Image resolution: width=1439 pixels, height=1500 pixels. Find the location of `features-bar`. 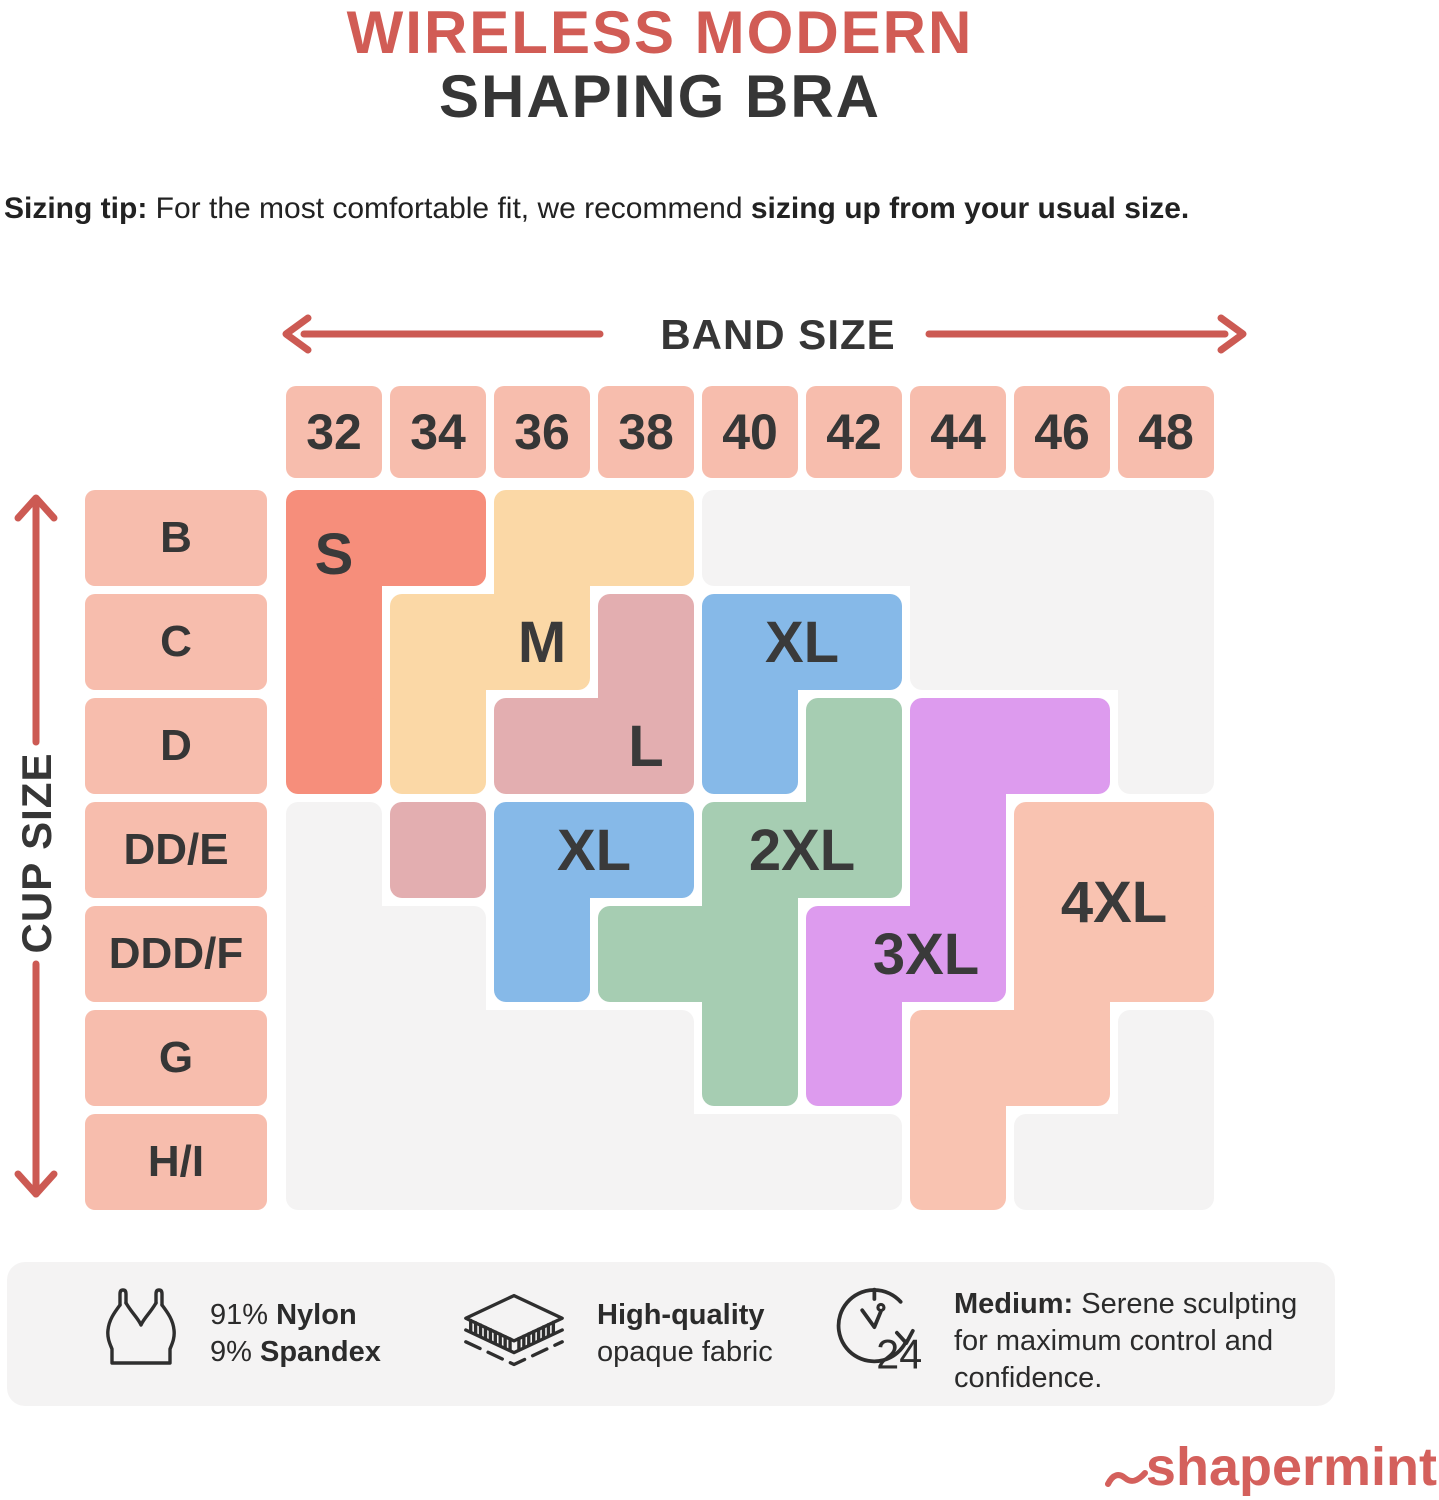

features-bar is located at coordinates (671, 1334).